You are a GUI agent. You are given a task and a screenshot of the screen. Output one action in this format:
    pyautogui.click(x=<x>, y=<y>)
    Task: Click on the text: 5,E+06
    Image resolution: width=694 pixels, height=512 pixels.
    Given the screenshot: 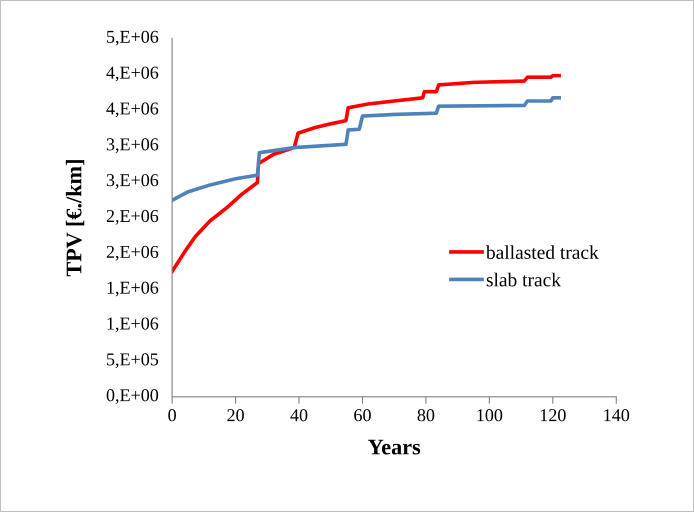 What is the action you would take?
    pyautogui.click(x=132, y=38)
    